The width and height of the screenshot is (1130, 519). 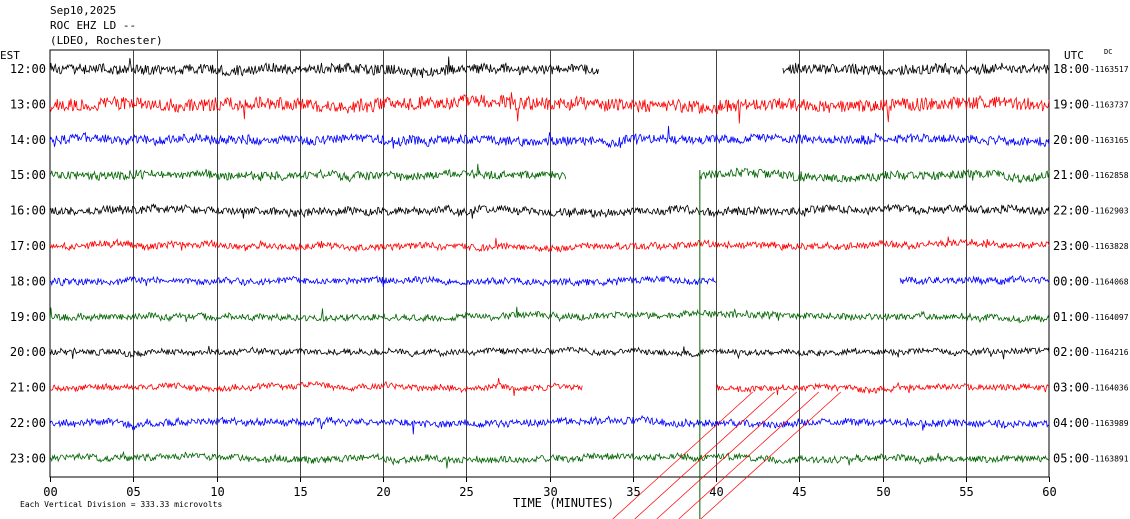 I want to click on utc-hour-label: 00:00, so click(x=1071, y=281).